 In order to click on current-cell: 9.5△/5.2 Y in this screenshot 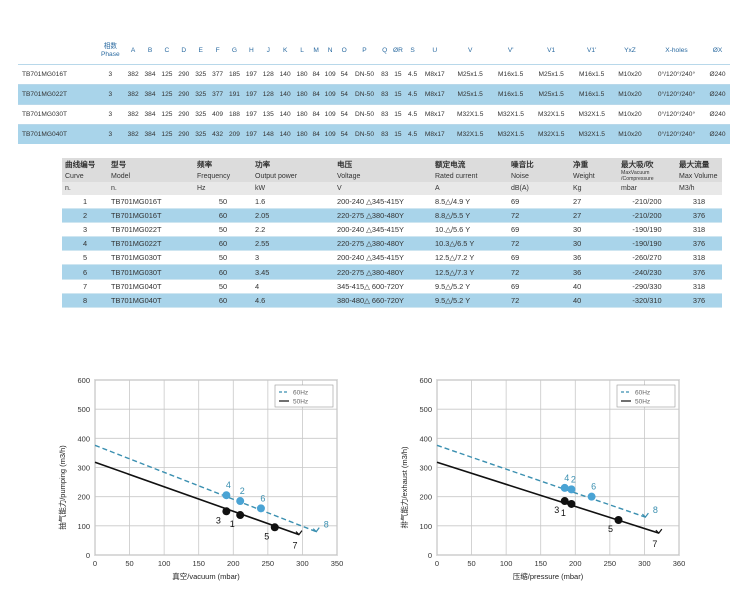, I will do `click(453, 286)`.